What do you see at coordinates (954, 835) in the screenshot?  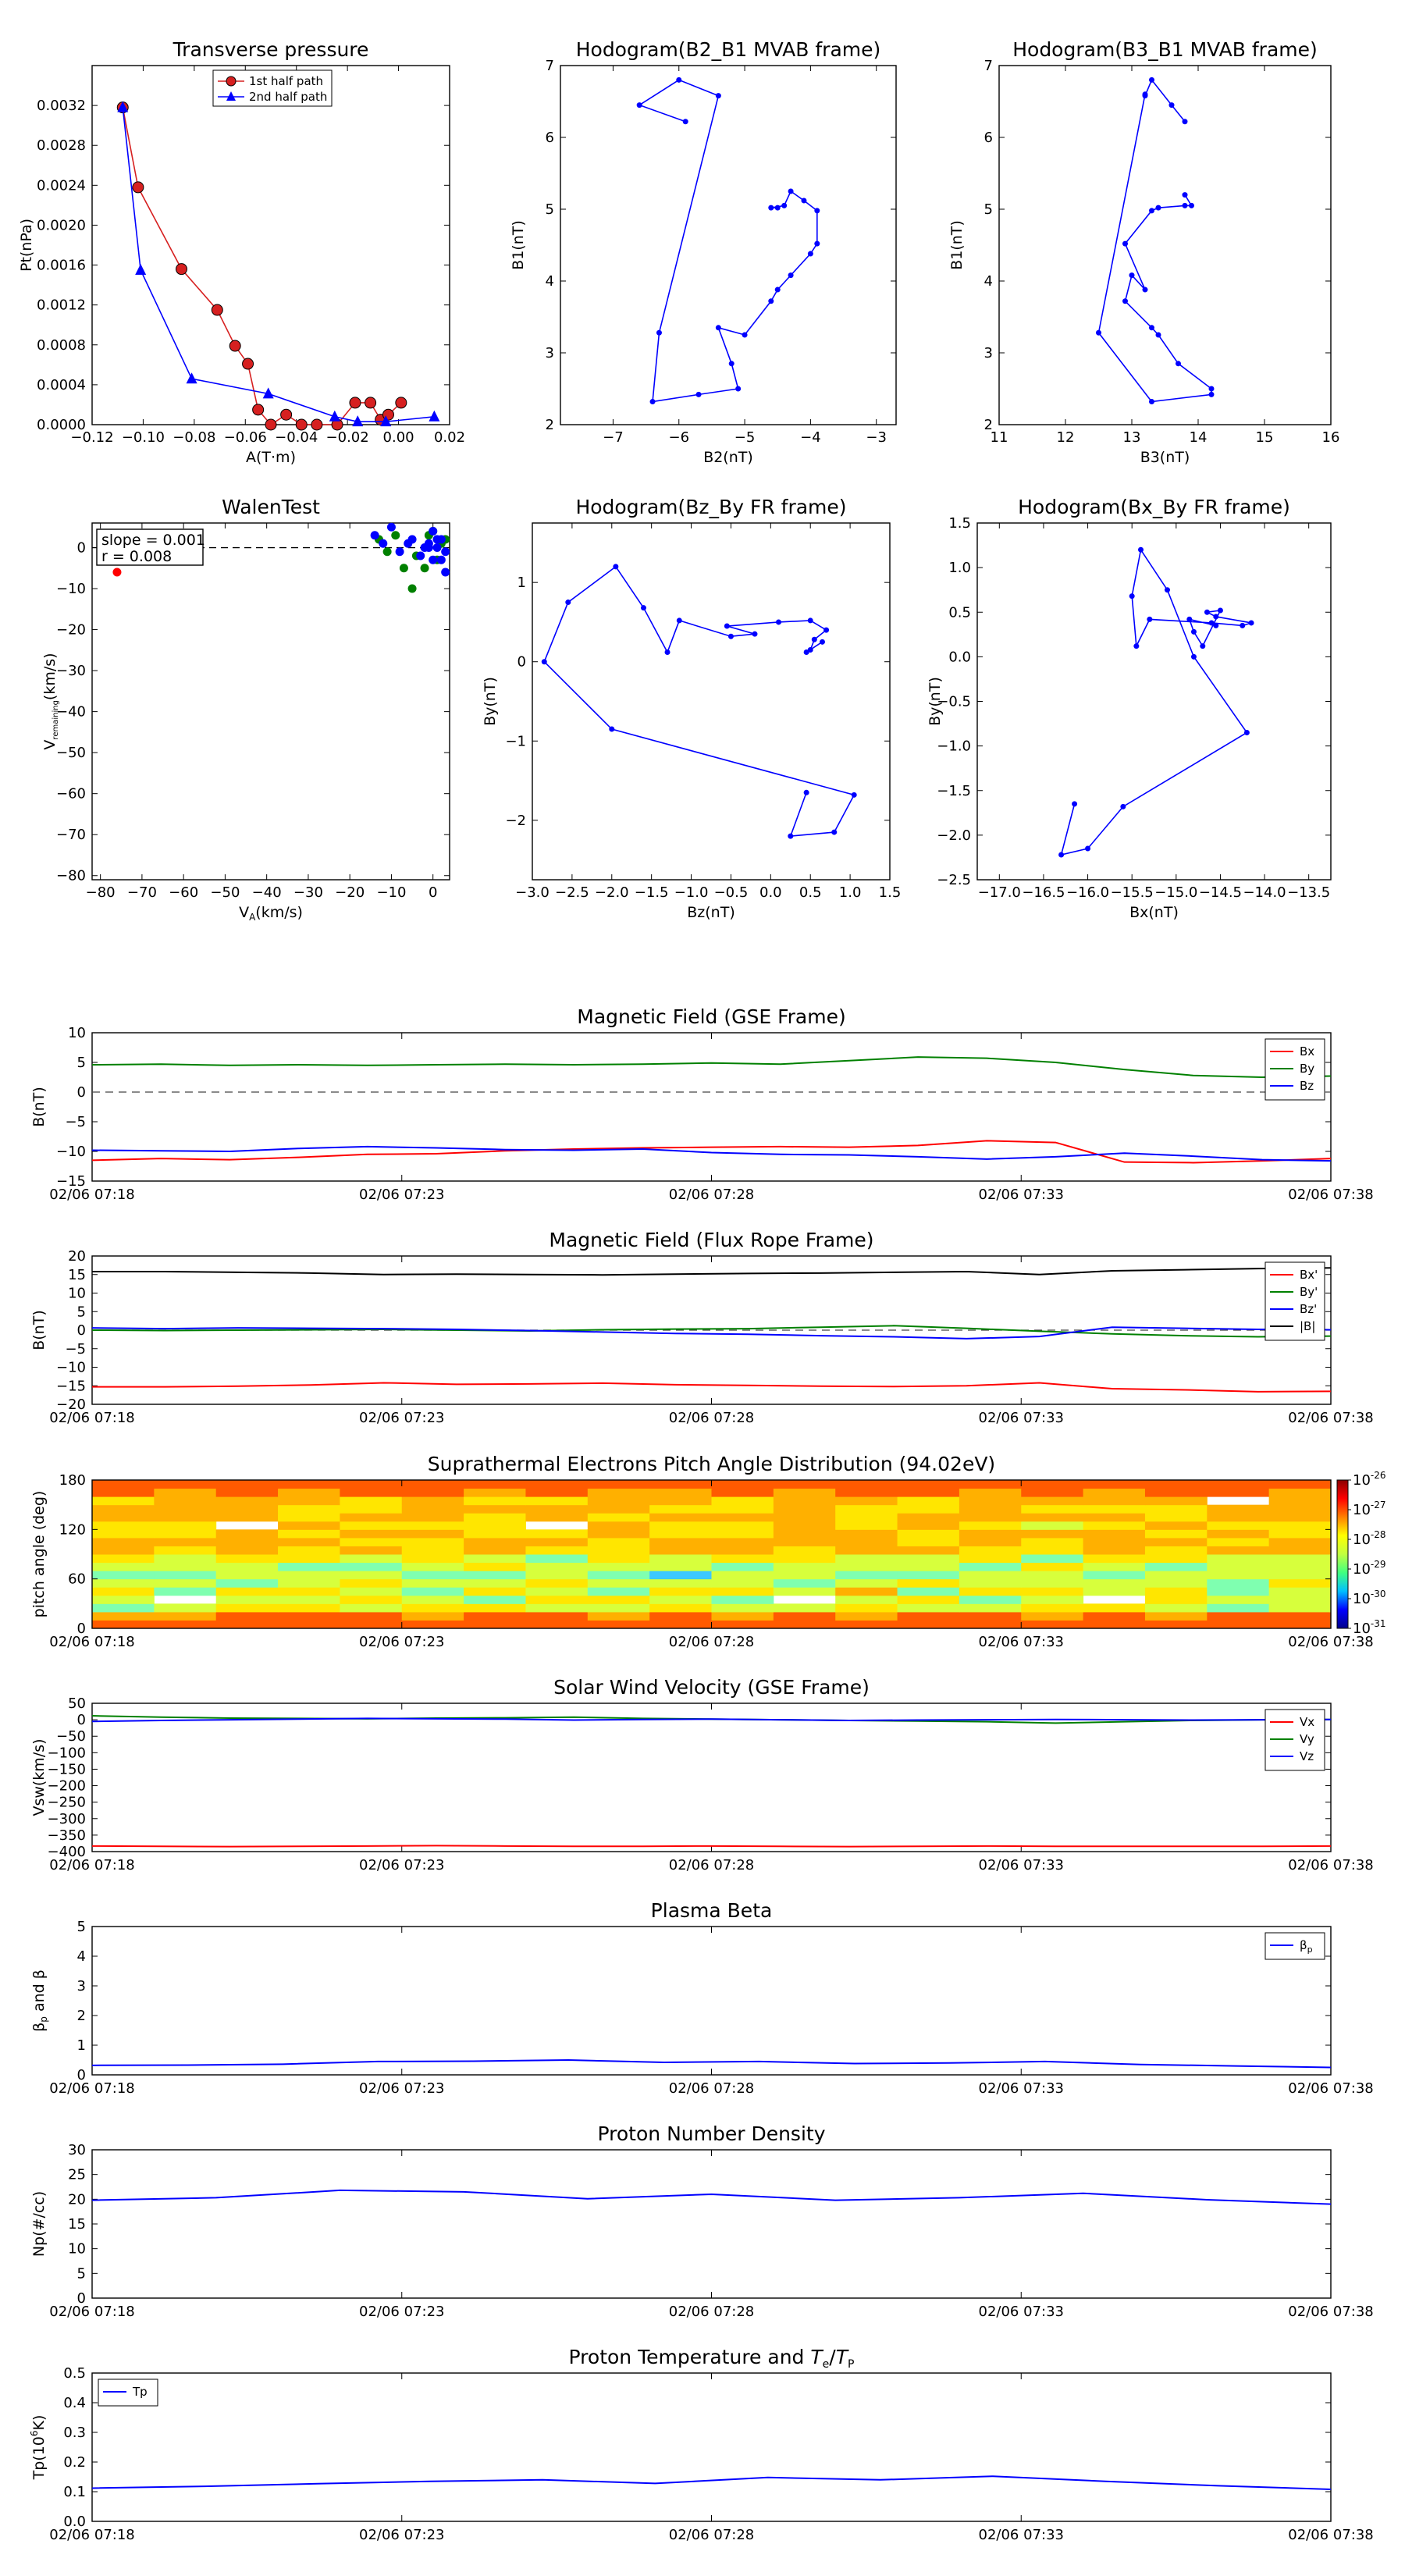 I see `y-tick-label: −2.0` at bounding box center [954, 835].